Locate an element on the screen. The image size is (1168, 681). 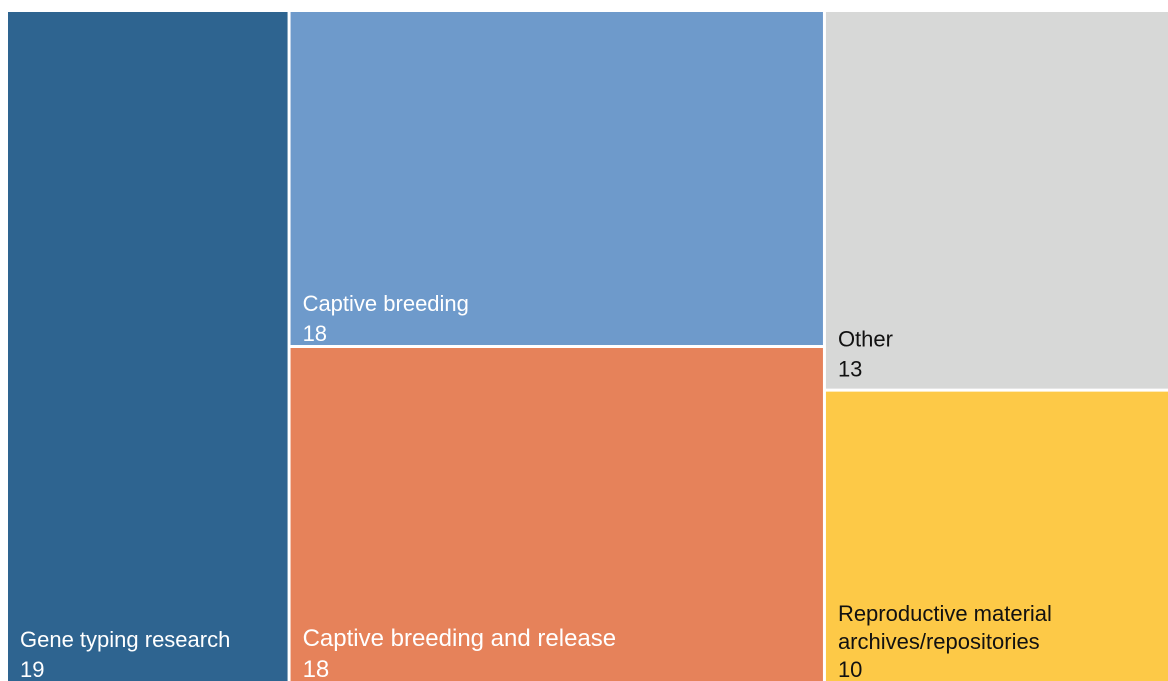
tile-value: 19 is located at coordinates (32, 669).